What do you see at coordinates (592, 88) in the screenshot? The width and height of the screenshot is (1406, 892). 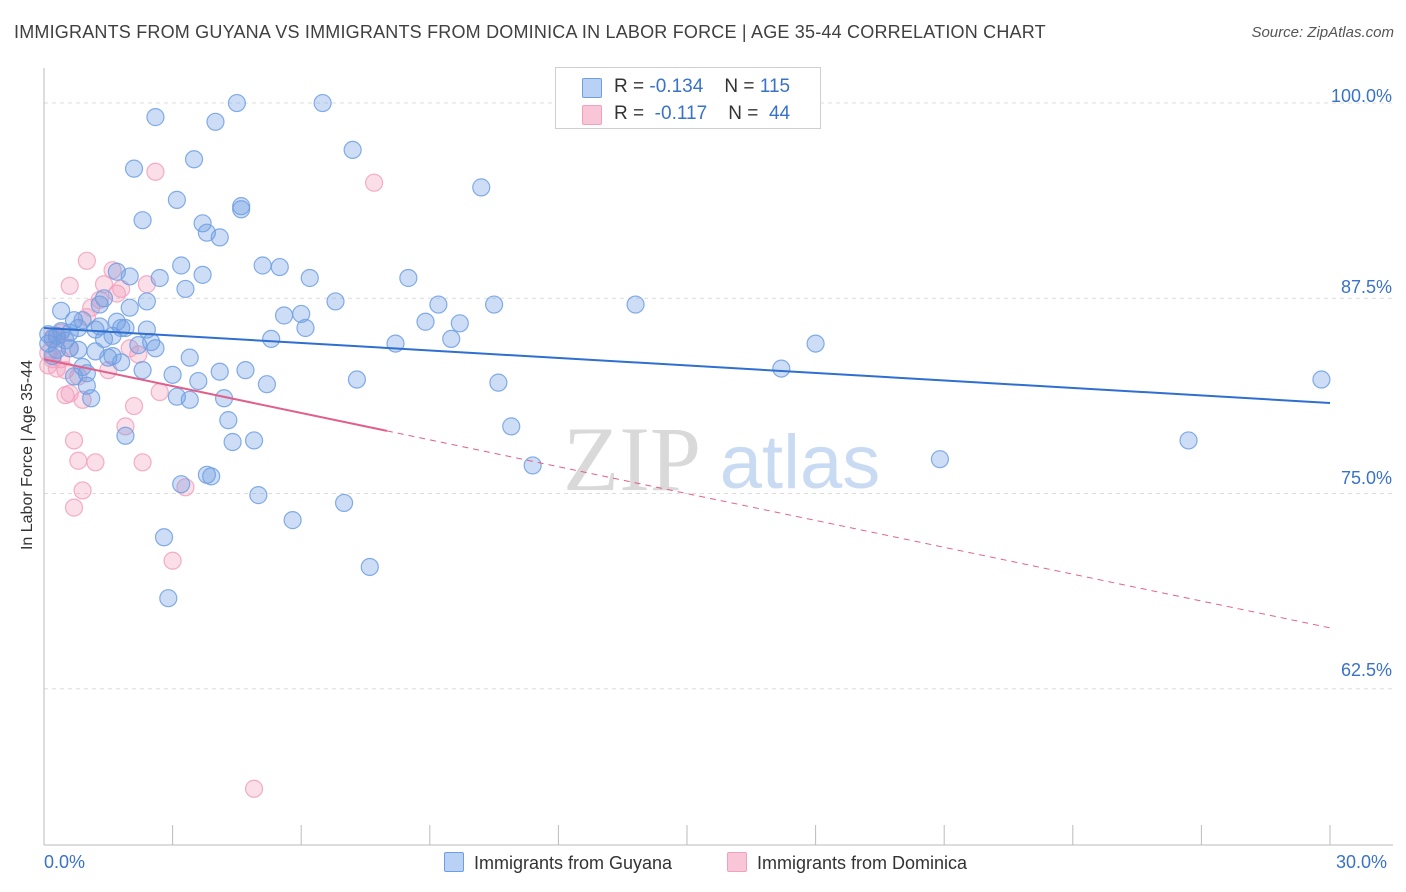 I see `legend-swatch-guyana` at bounding box center [592, 88].